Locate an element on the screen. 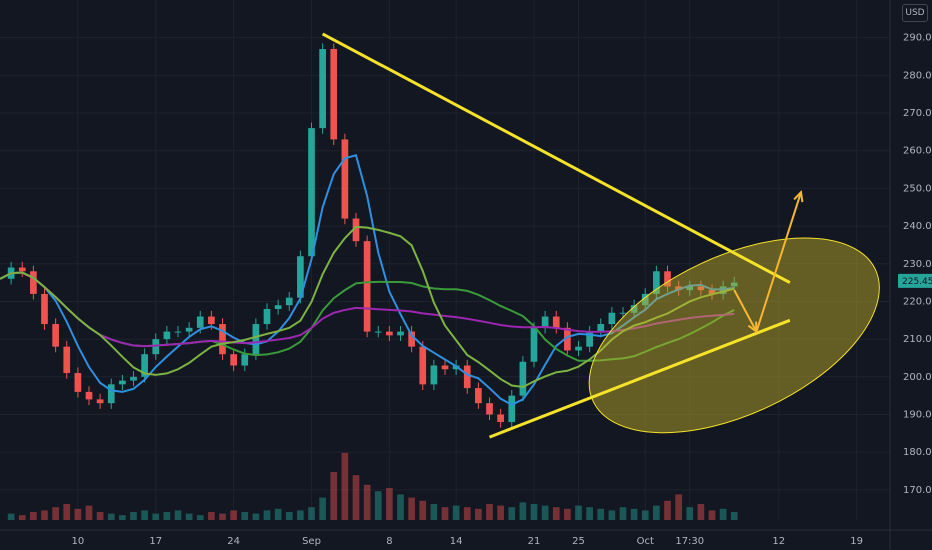 The image size is (932, 550). x-tick-label: 24 is located at coordinates (233, 541).